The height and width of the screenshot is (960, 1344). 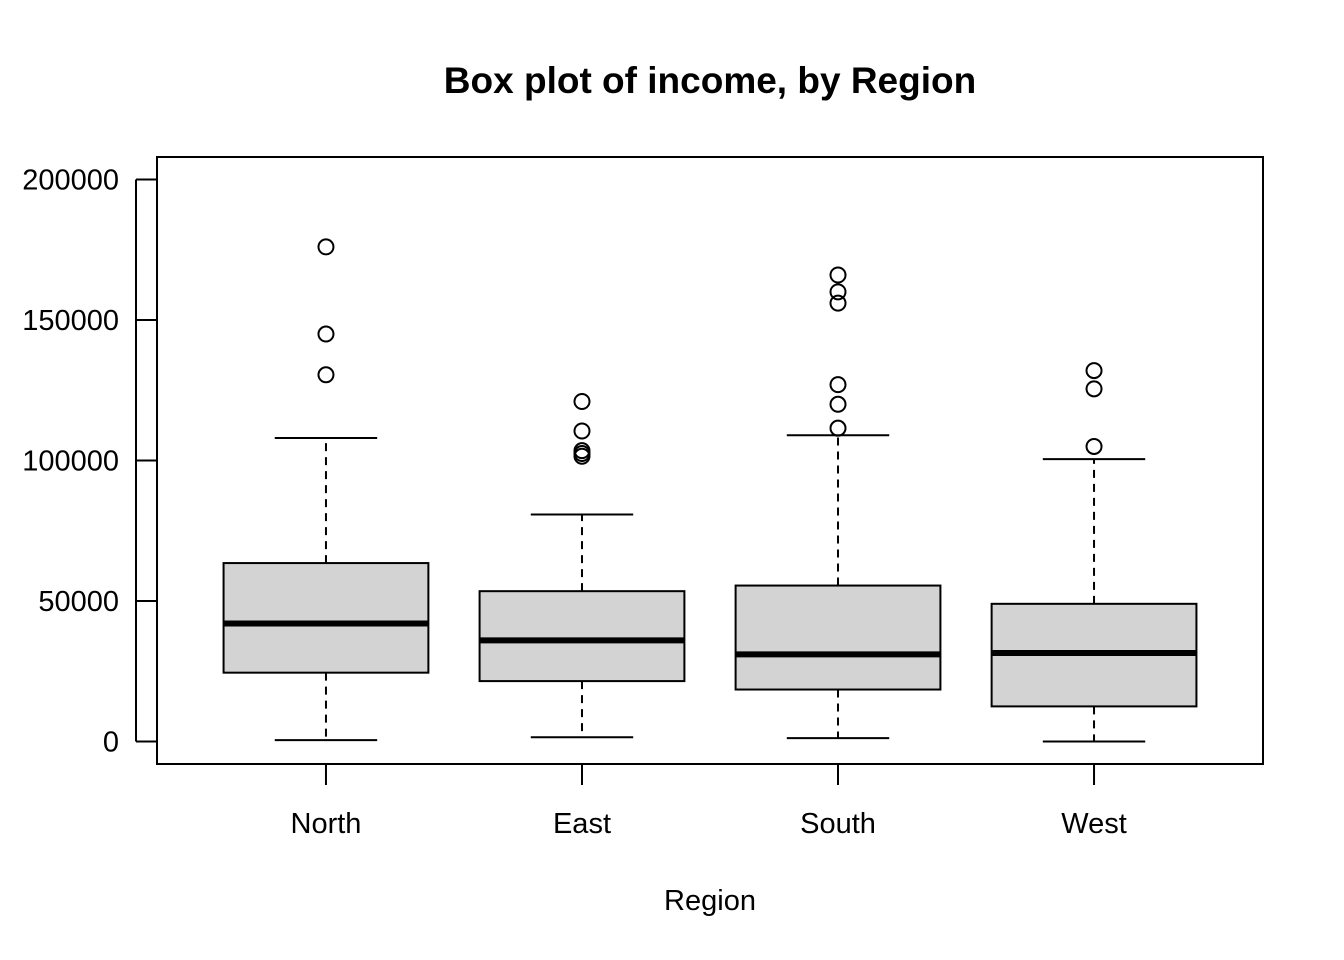 What do you see at coordinates (710, 80) in the screenshot?
I see `chart-title: Box plot of income, by Region` at bounding box center [710, 80].